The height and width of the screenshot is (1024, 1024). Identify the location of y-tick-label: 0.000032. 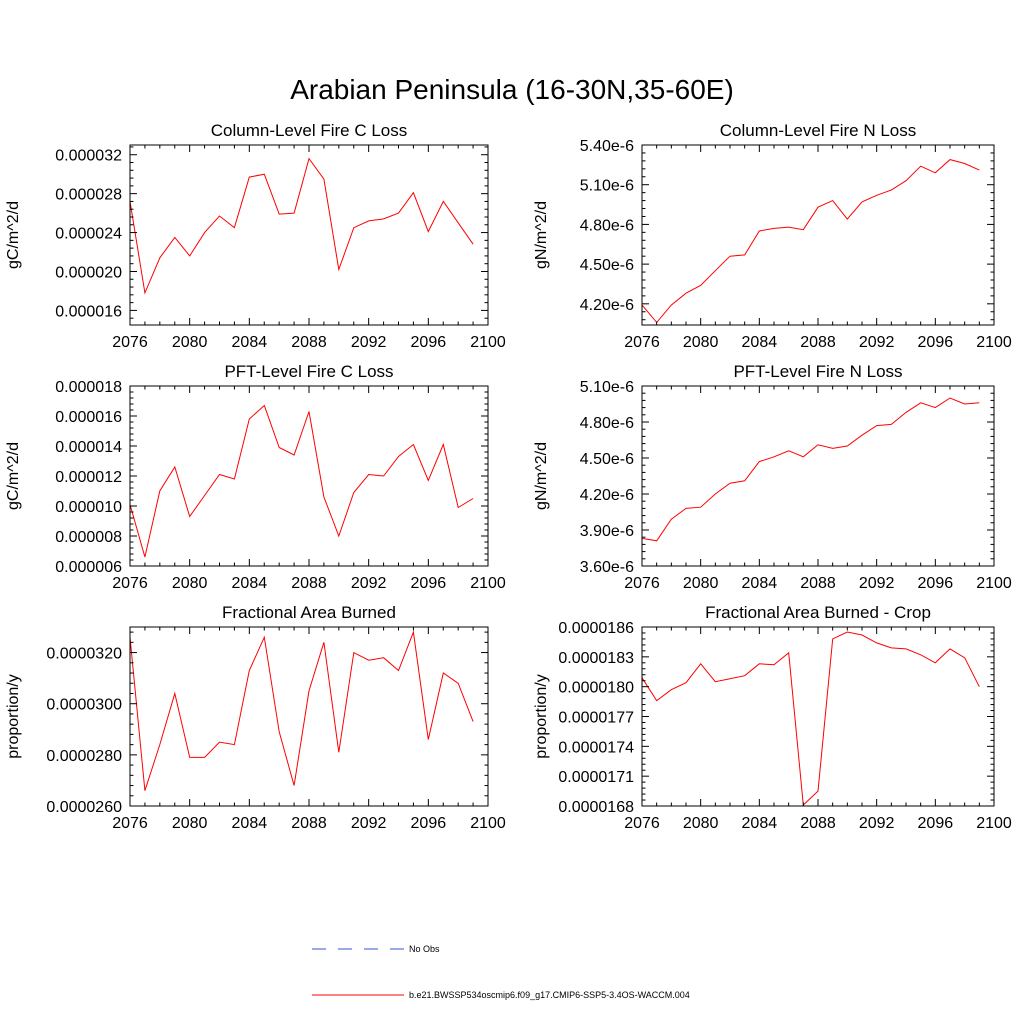
(88, 156).